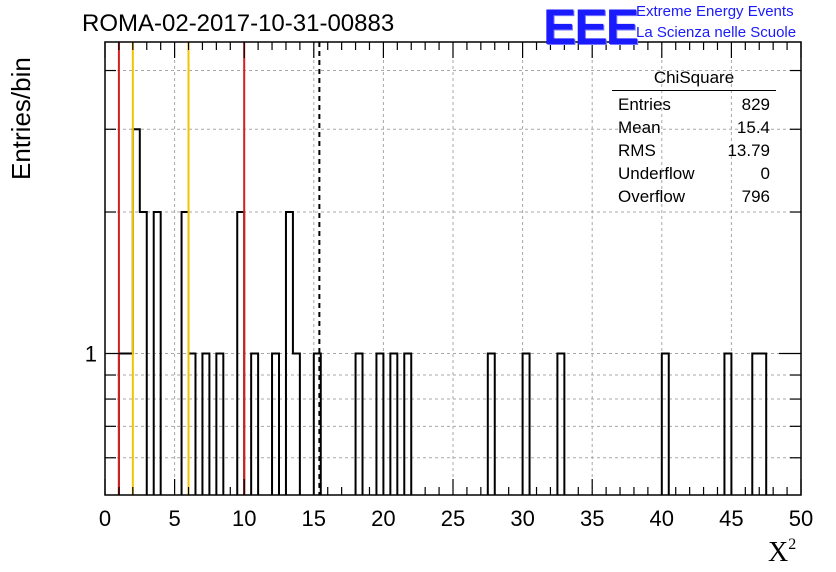  I want to click on stats-value: 13.79, so click(748, 150).